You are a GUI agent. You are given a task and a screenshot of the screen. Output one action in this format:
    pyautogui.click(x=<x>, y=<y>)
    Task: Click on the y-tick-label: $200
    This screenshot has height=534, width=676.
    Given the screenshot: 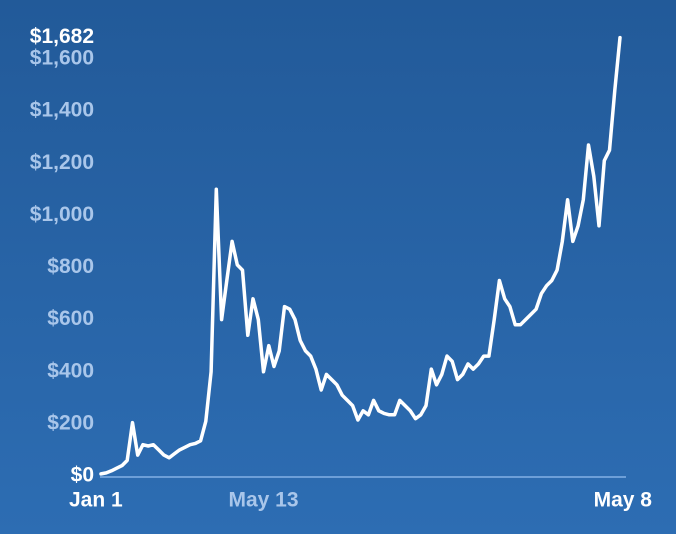 What is the action you would take?
    pyautogui.click(x=70, y=422)
    